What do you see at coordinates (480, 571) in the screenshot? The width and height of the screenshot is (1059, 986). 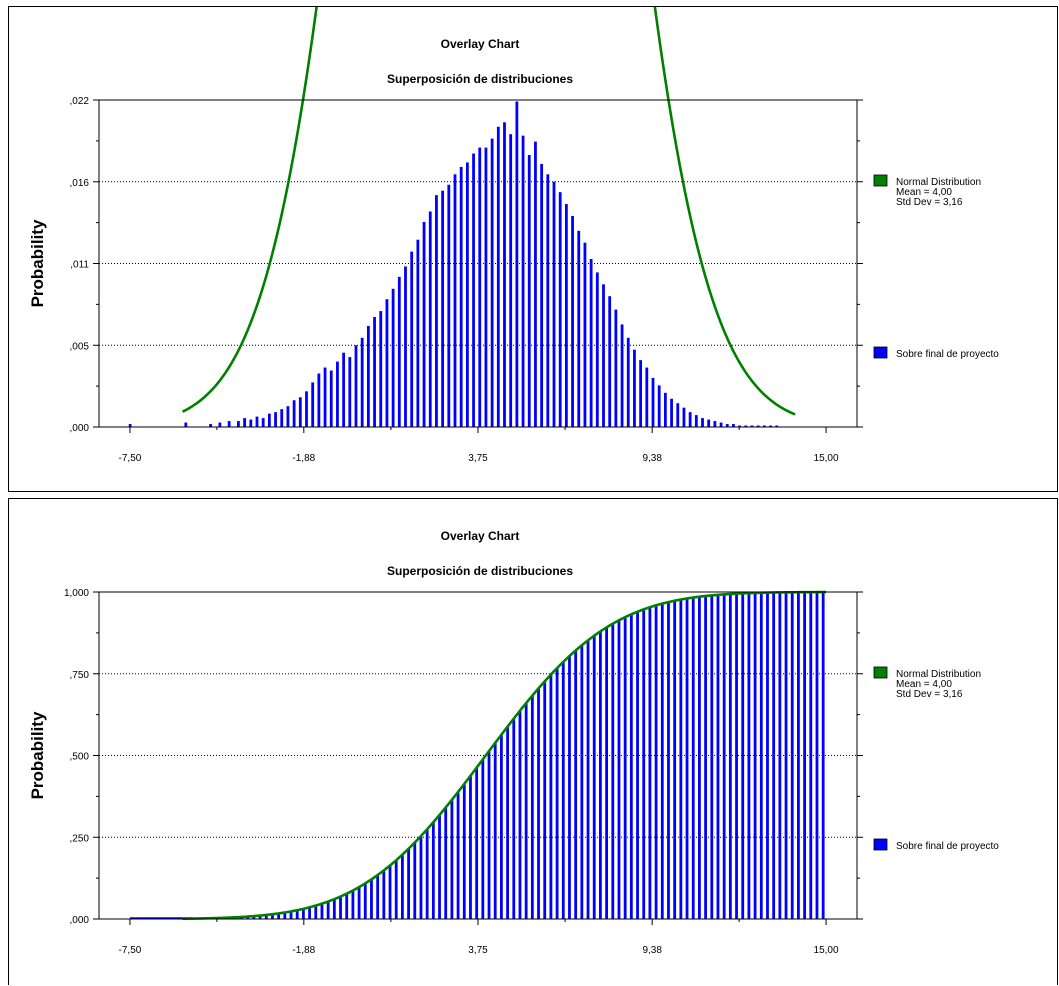 I see `chart-subtitle: Superposición de distribuciones` at bounding box center [480, 571].